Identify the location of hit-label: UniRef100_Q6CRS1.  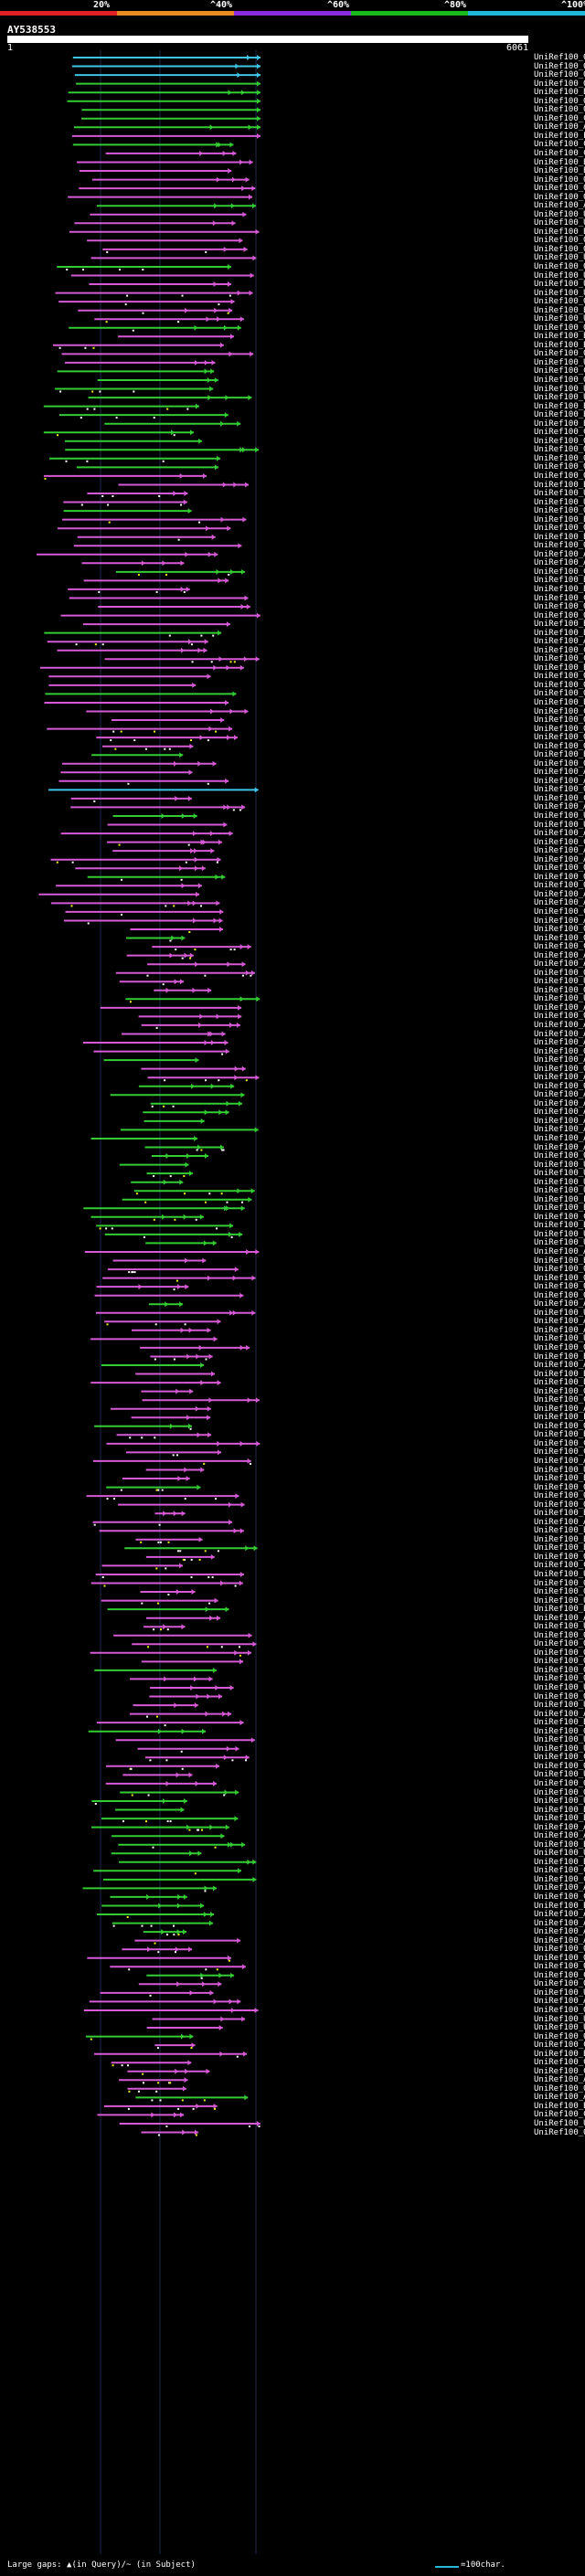
(560, 354).